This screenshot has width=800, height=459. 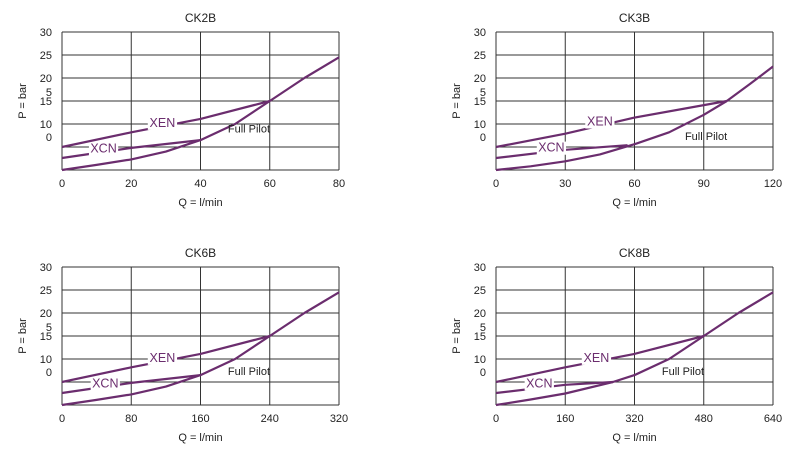 What do you see at coordinates (200, 253) in the screenshot?
I see `chart-title: CK6B` at bounding box center [200, 253].